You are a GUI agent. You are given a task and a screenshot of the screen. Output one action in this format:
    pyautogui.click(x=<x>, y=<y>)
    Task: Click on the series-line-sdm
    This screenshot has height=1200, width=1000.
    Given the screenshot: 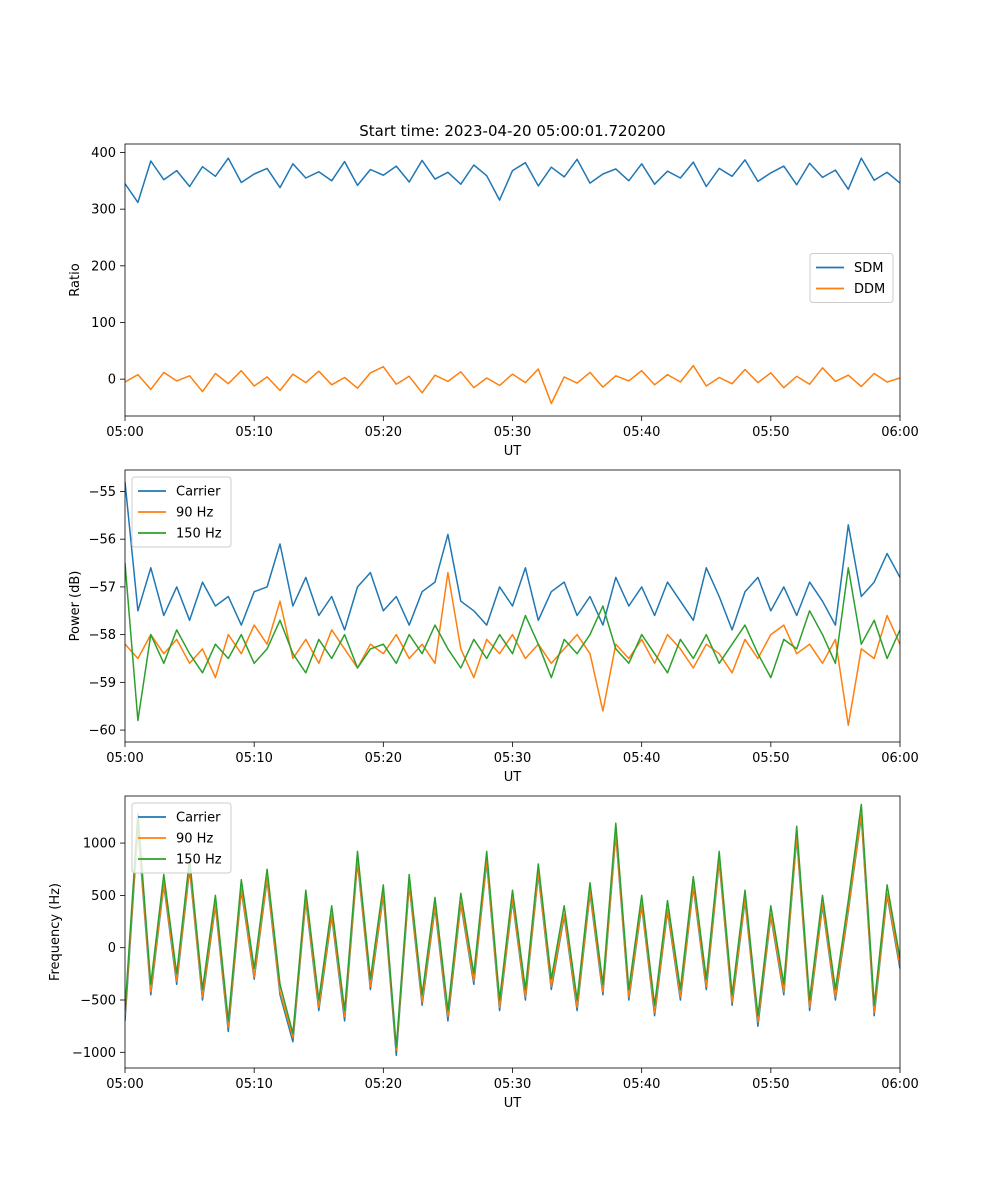 What is the action you would take?
    pyautogui.click(x=512, y=180)
    